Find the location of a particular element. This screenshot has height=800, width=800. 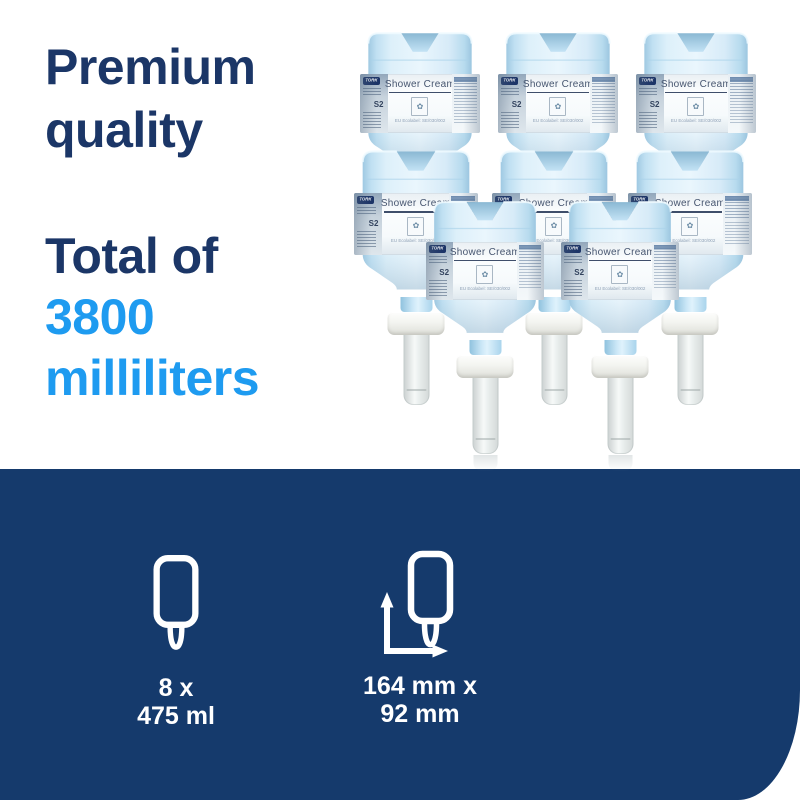

spec-text-dimensions: 164 mm x 92 mm is located at coordinates (420, 700).